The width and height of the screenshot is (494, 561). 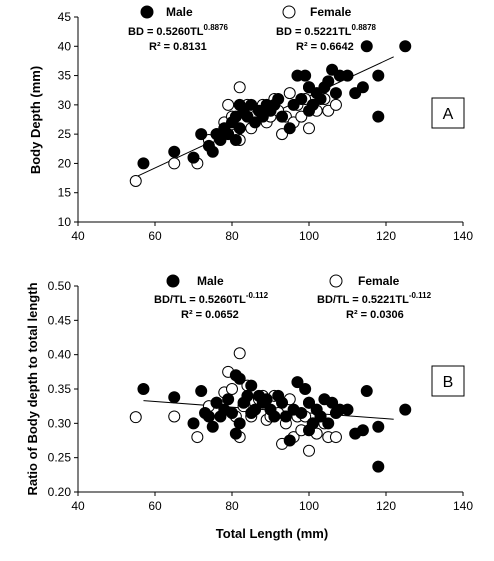 What do you see at coordinates (200, 300) in the screenshot?
I see `panel-b-male-equation-base: BD/TL = 0.5260TL` at bounding box center [200, 300].